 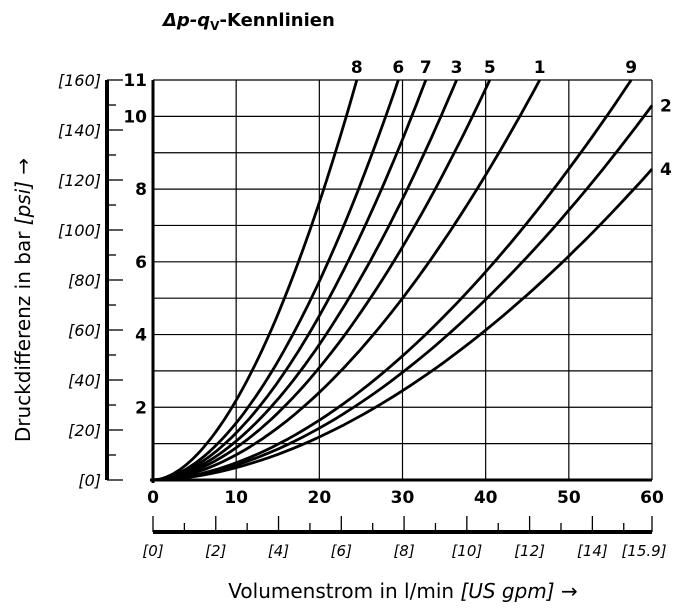 What do you see at coordinates (666, 106) in the screenshot?
I see `curve-label-2: 2` at bounding box center [666, 106].